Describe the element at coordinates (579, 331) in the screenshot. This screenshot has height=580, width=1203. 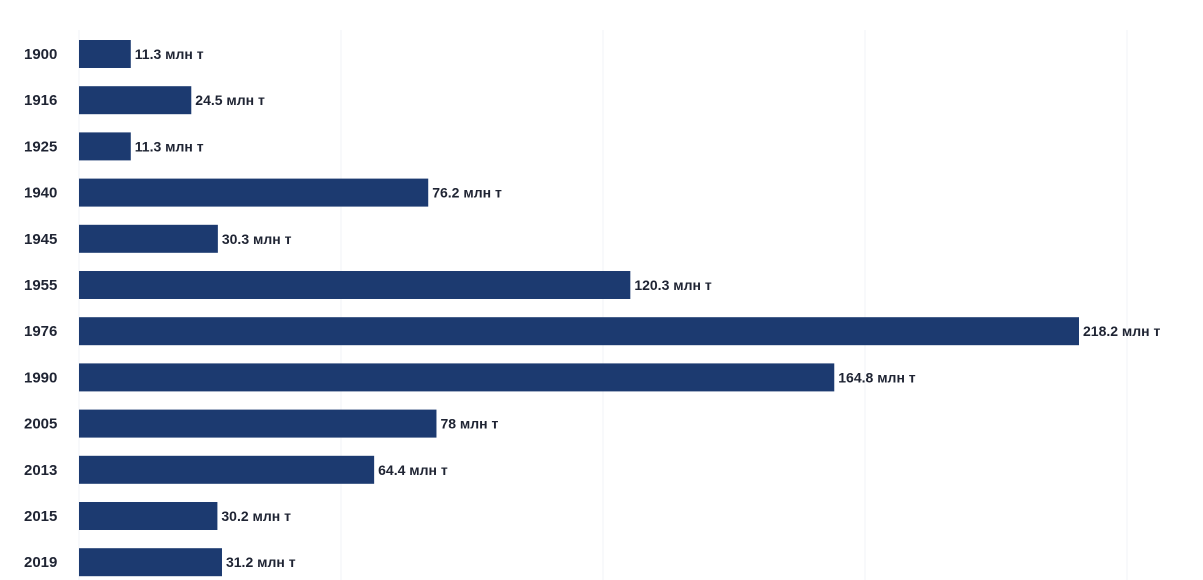
I see `bar-1976` at that location.